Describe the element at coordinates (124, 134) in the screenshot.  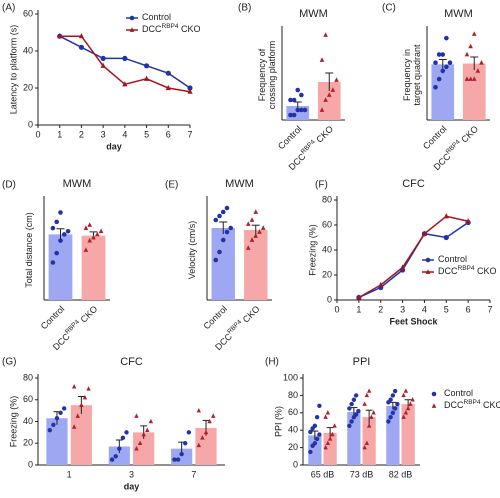
I see `x-tick-label: 4` at that location.